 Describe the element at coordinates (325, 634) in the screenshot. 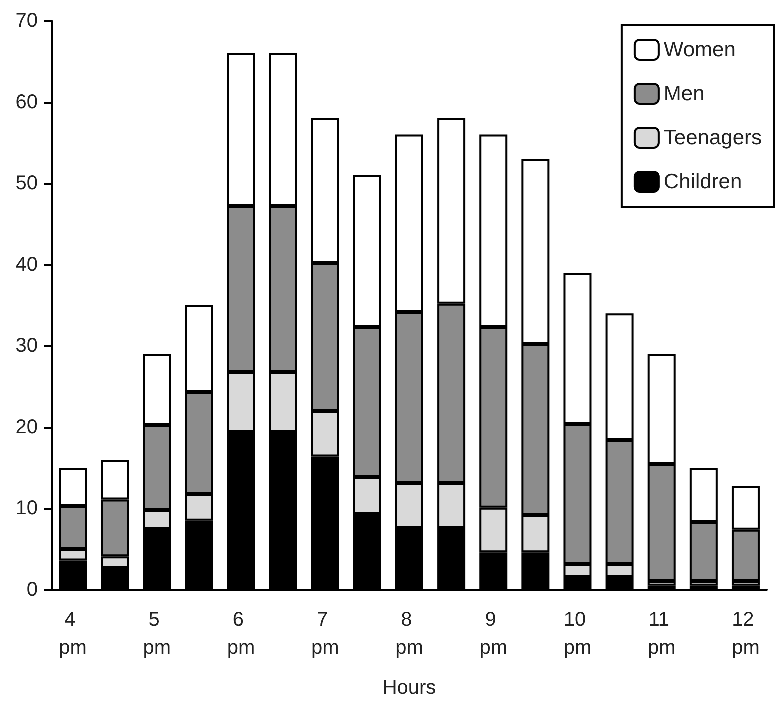

I see `x-tick-label: 7 pm` at that location.